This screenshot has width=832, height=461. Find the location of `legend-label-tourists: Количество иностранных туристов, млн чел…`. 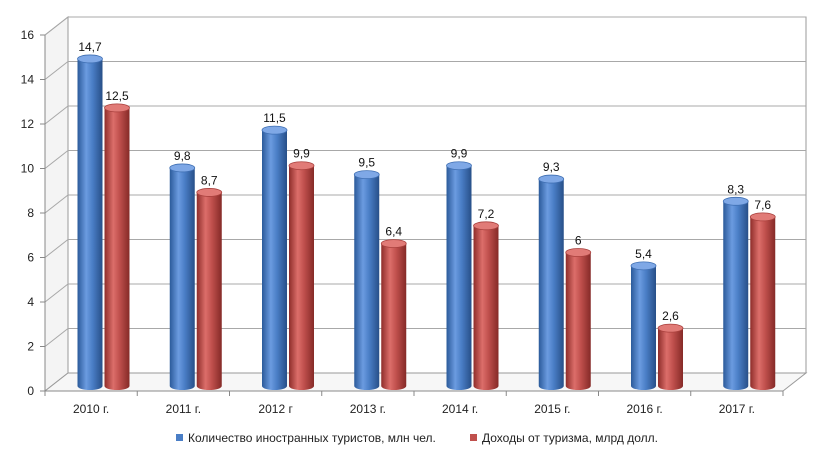

legend-label-tourists: Количество иностранных туристов, млн чел… is located at coordinates (312, 438).